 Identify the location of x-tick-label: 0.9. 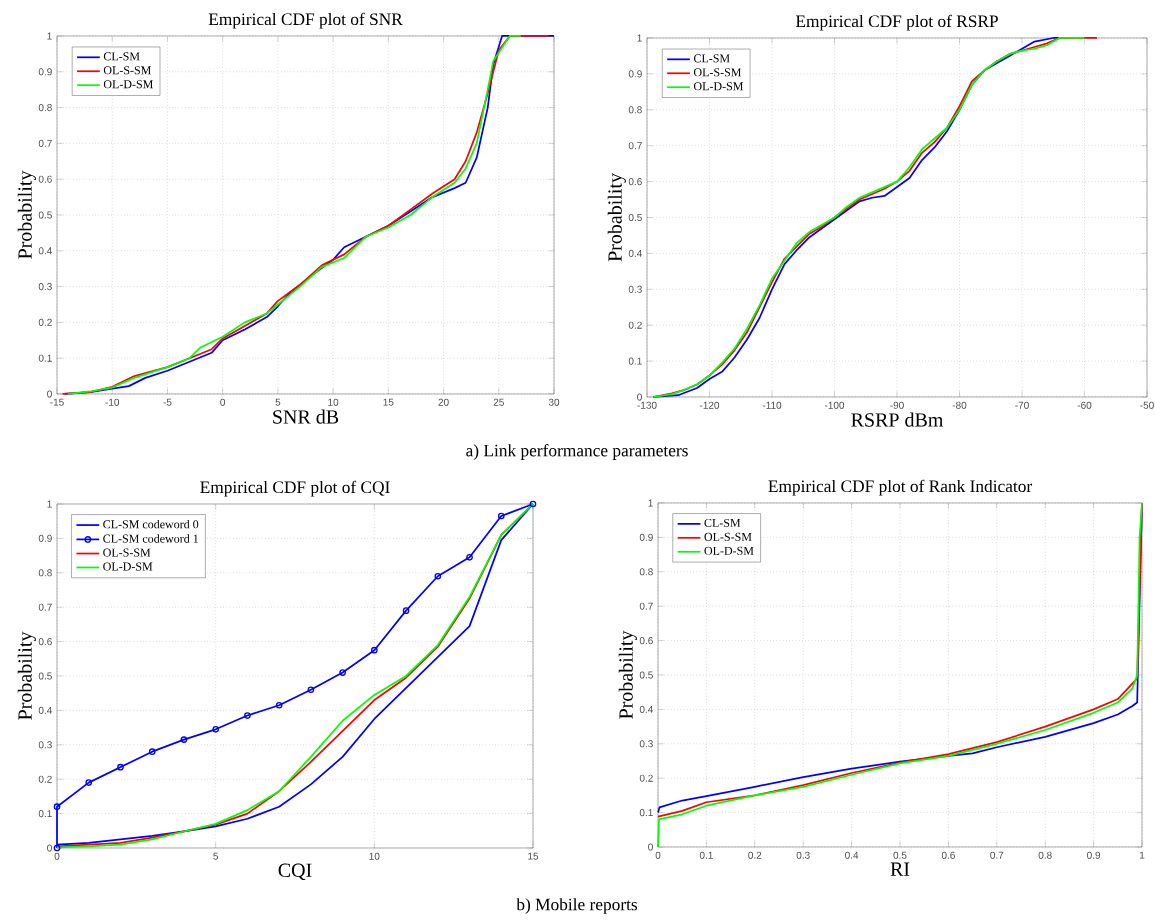
(1094, 855).